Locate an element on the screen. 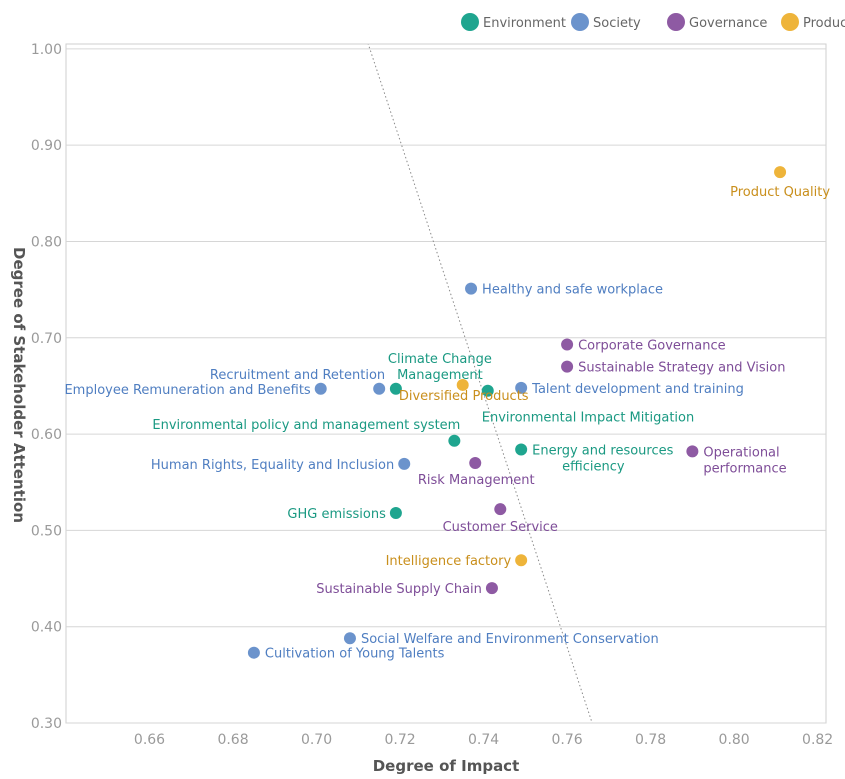 The image size is (845, 779). point-label: Recruitment and Retention is located at coordinates (297, 375).